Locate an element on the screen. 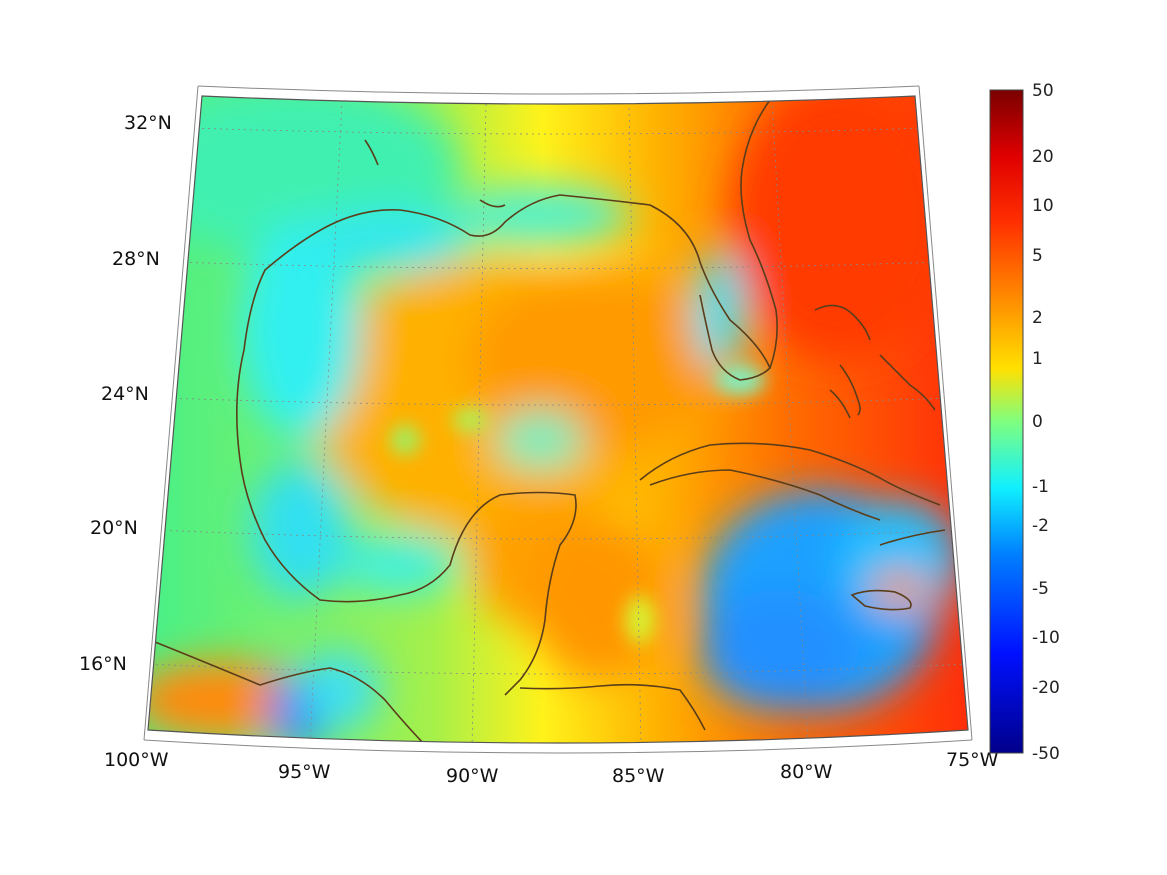 Image resolution: width=1167 pixels, height=875 pixels. lon-label-85w: 85°W is located at coordinates (638, 776).